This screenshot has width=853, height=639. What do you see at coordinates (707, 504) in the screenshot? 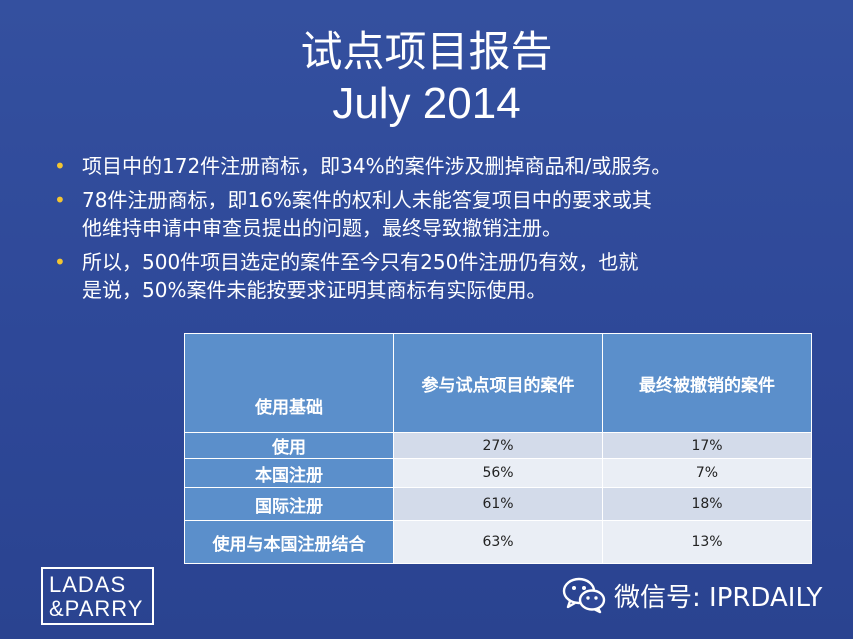
I see `table-cell: 18%` at bounding box center [707, 504].